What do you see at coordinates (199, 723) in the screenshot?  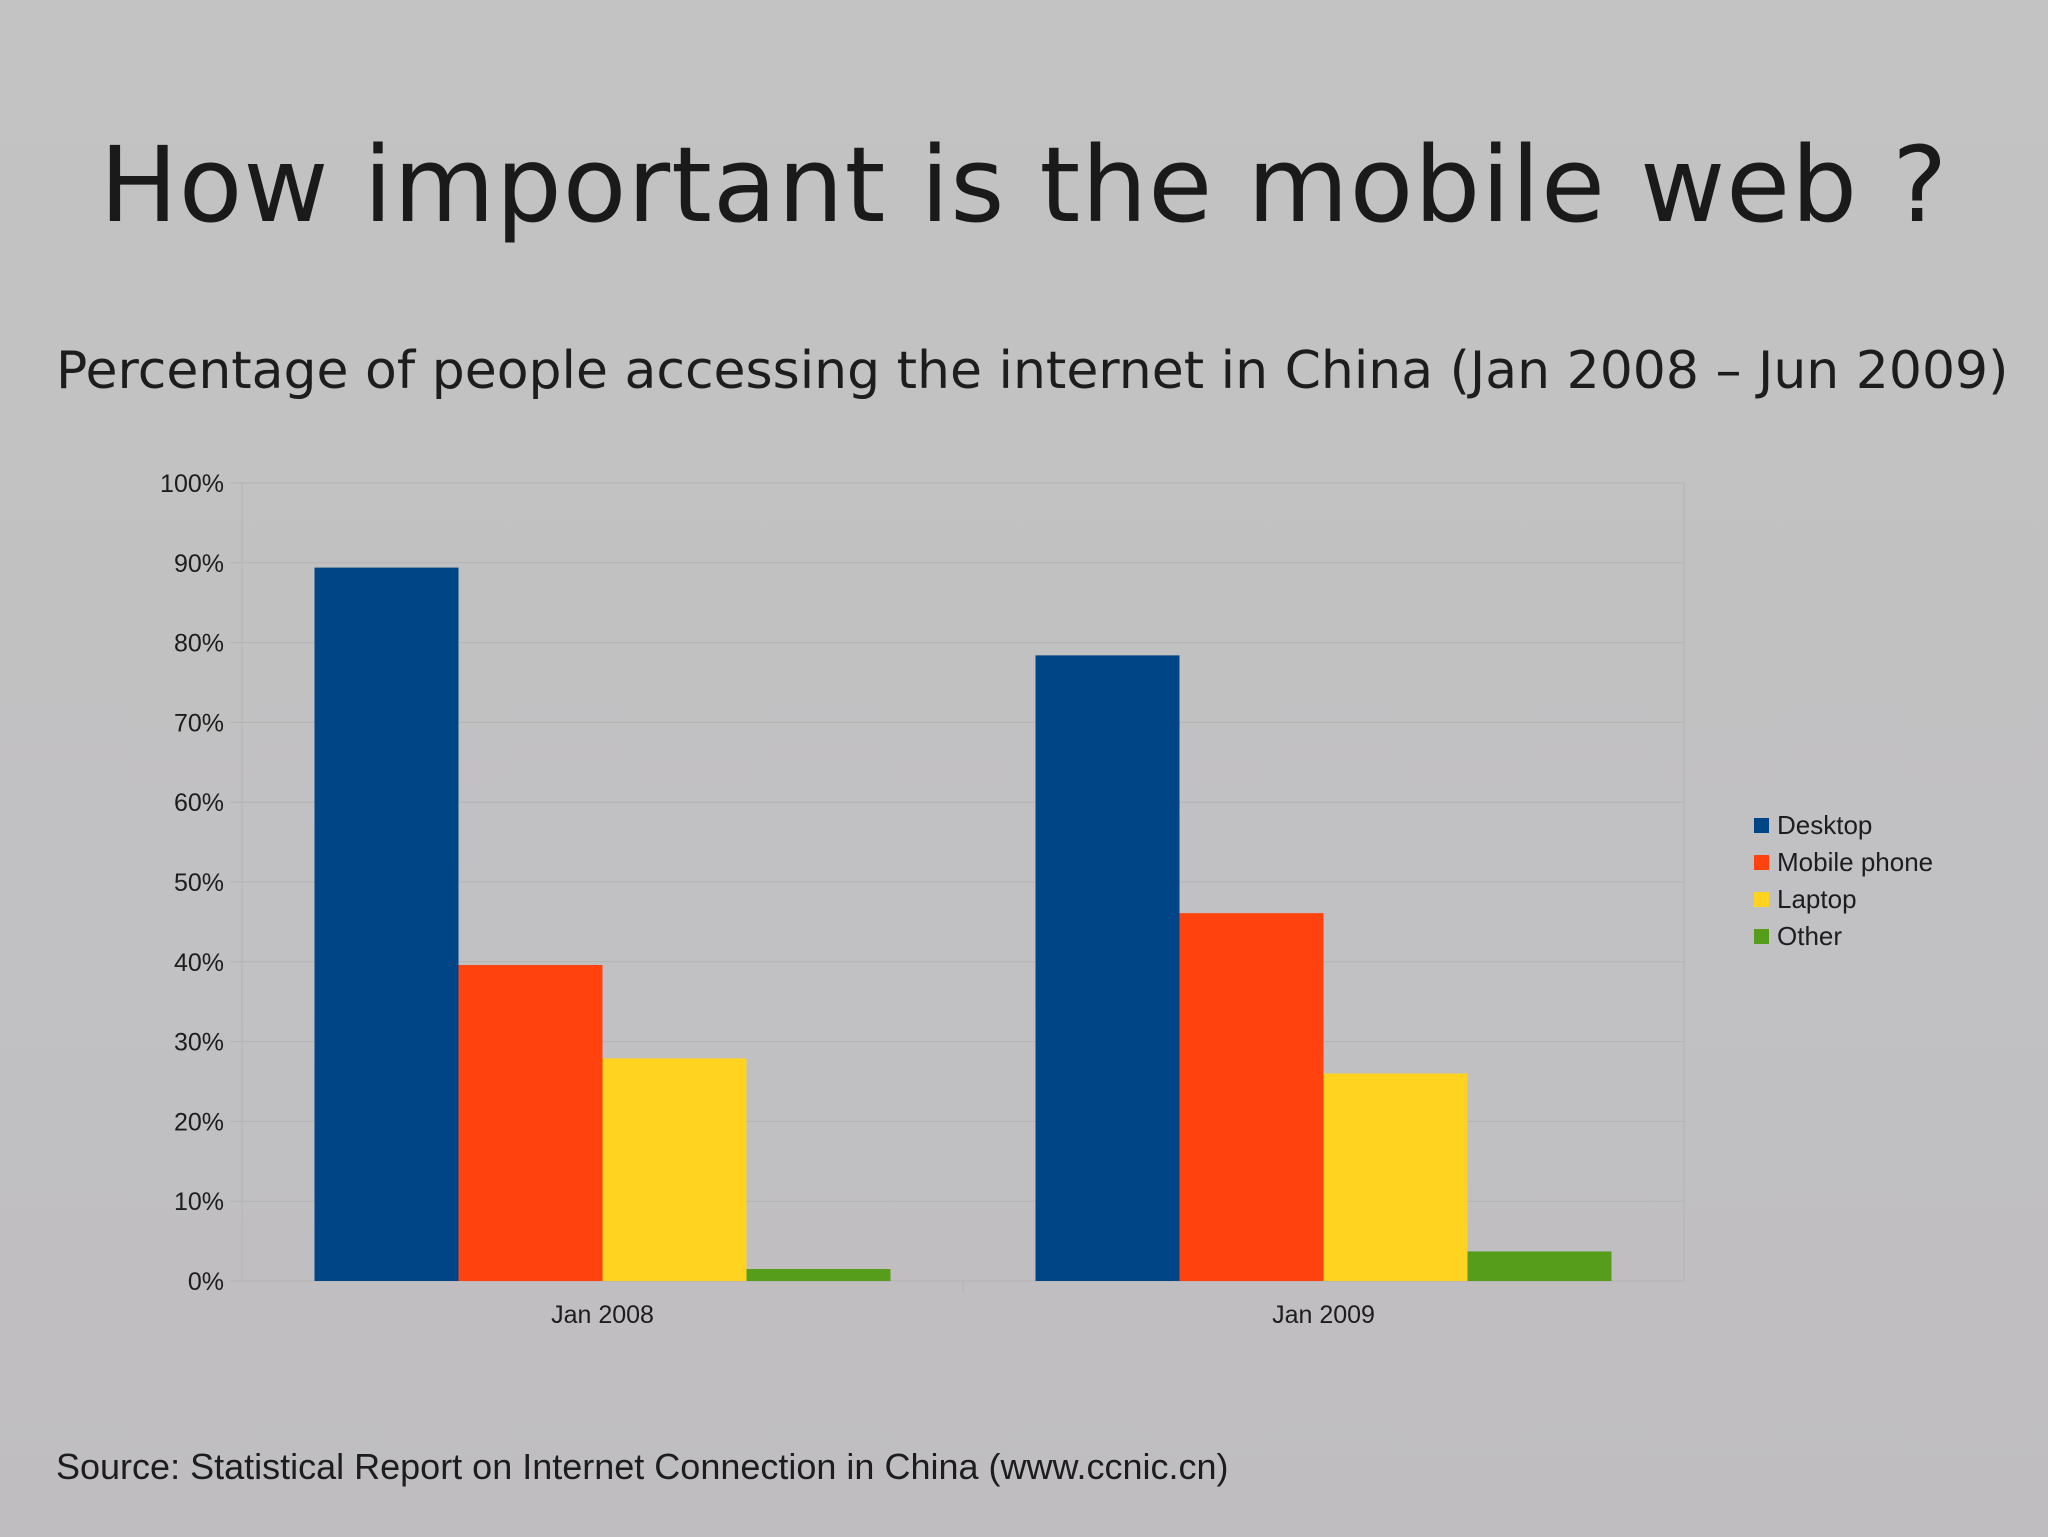 I see `y-tick-label: 70%` at bounding box center [199, 723].